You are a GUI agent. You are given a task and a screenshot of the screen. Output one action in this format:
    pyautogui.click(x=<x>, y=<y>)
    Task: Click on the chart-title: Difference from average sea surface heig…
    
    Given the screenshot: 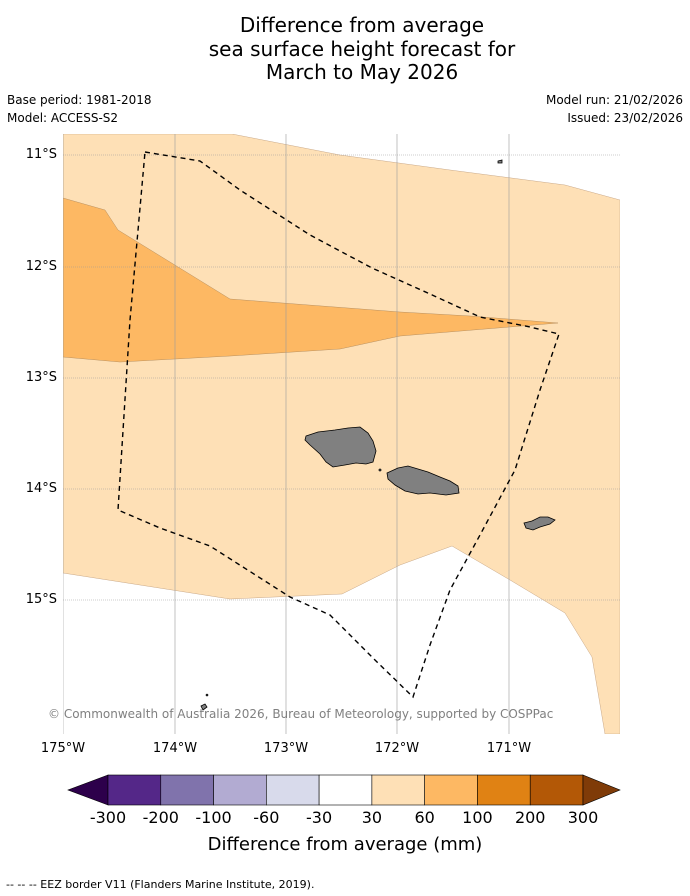 What is the action you would take?
    pyautogui.click(x=345, y=49)
    